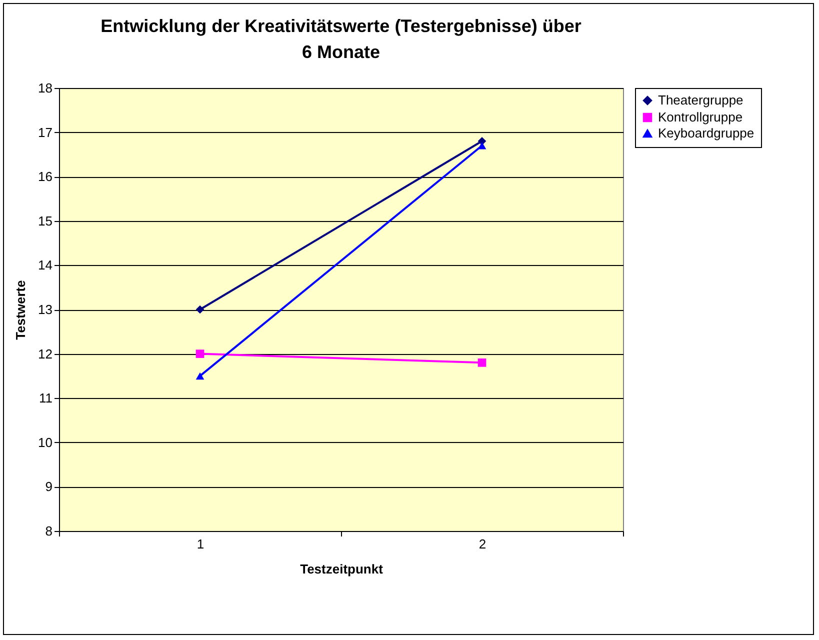 This screenshot has width=819, height=640. What do you see at coordinates (341, 39) in the screenshot?
I see `chart-title: Entwicklung der Kreativitätswerte (Testergebnisse) über 6 Monate` at bounding box center [341, 39].